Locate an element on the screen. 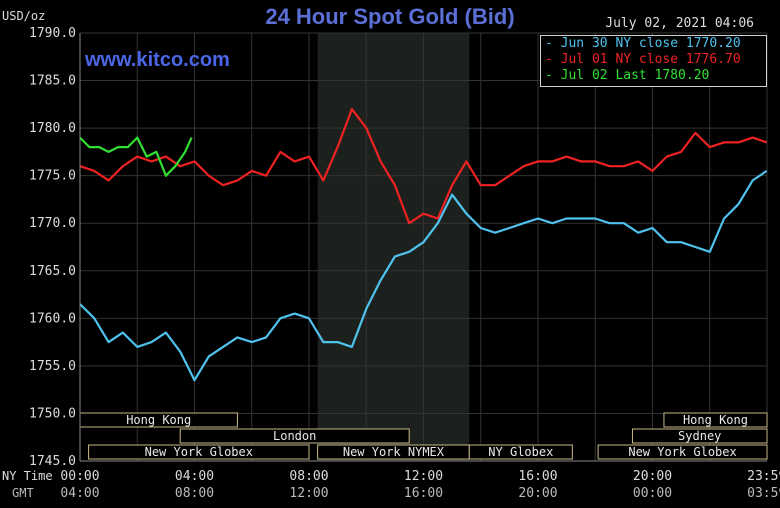  session-label: New York NYMEX is located at coordinates (394, 452).